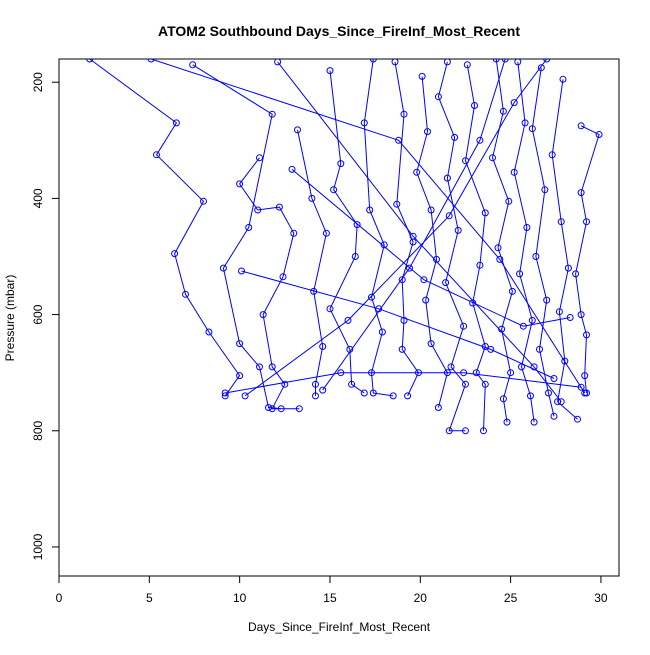  Describe the element at coordinates (10, 318) in the screenshot. I see `y-axis-label: Pressure (mbar)` at that location.